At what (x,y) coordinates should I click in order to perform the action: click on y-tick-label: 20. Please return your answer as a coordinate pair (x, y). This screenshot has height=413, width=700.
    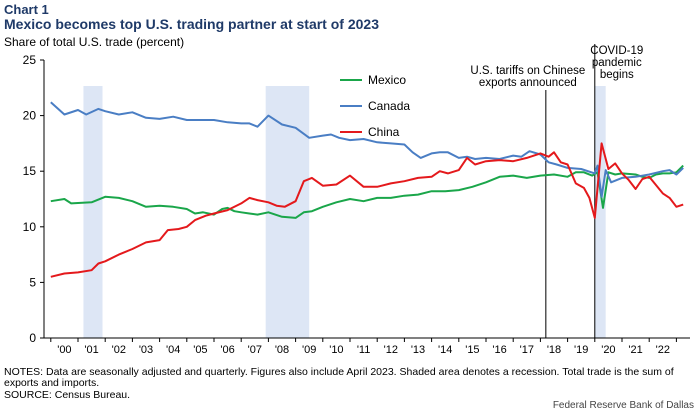
    Looking at the image, I should click on (30, 116).